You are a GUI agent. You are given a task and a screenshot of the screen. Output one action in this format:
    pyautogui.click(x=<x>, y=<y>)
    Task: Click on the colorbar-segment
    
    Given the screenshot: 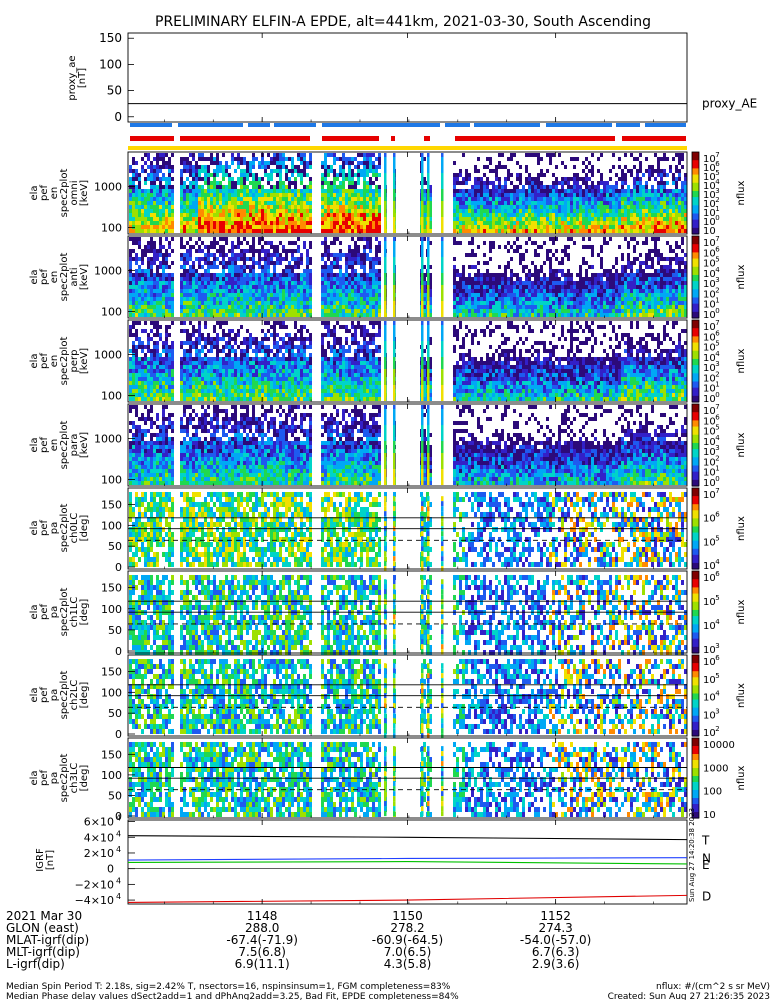 What is the action you would take?
    pyautogui.click(x=695, y=176)
    